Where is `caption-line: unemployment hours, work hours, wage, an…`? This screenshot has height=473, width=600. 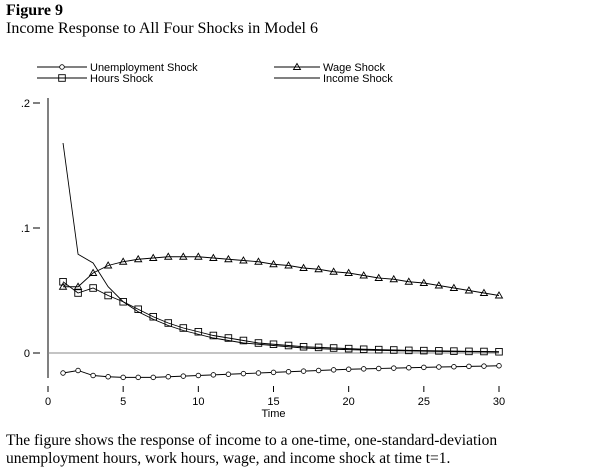 caption-line: unemployment hours, work hours, wage, an… is located at coordinates (228, 458).